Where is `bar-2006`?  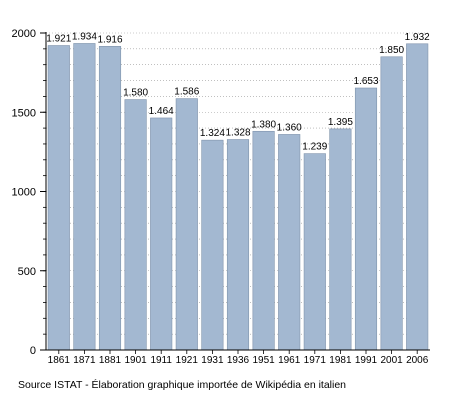
bar-2006 is located at coordinates (417, 197).